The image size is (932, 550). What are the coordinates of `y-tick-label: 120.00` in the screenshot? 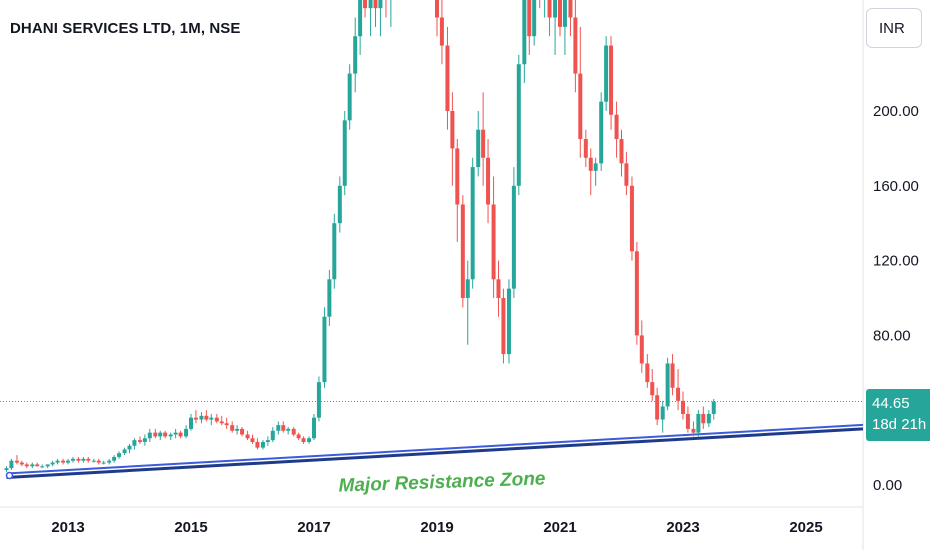 It's located at (896, 261).